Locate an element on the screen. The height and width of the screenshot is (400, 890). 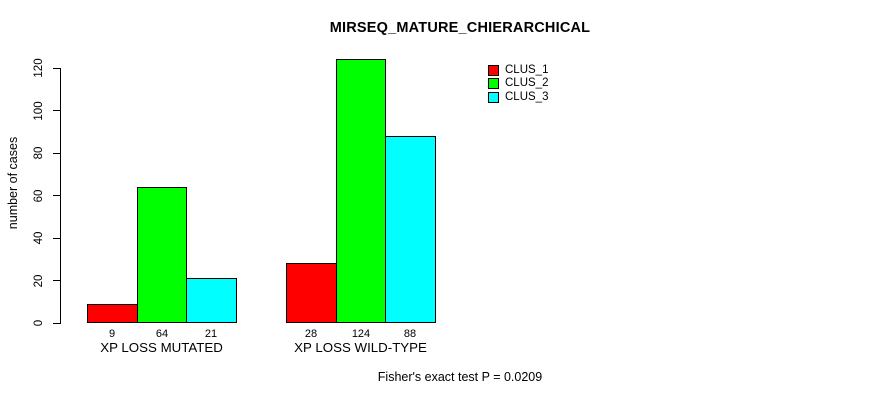
bar-clus_2-group1 is located at coordinates (162, 255).